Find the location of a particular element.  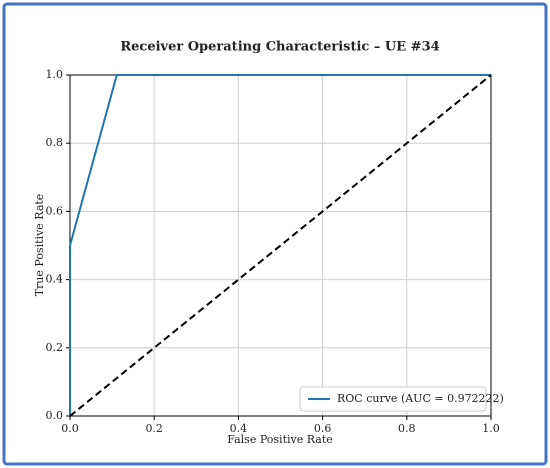

x-tick-label: 0.0 is located at coordinates (70, 428).